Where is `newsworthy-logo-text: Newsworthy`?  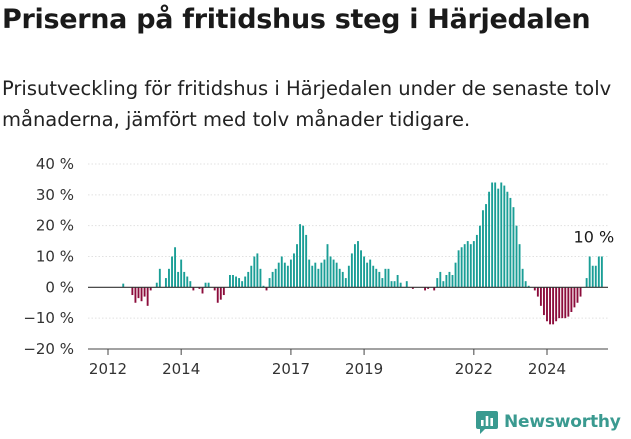
newsworthy-logo-text: Newsworthy is located at coordinates (562, 422).